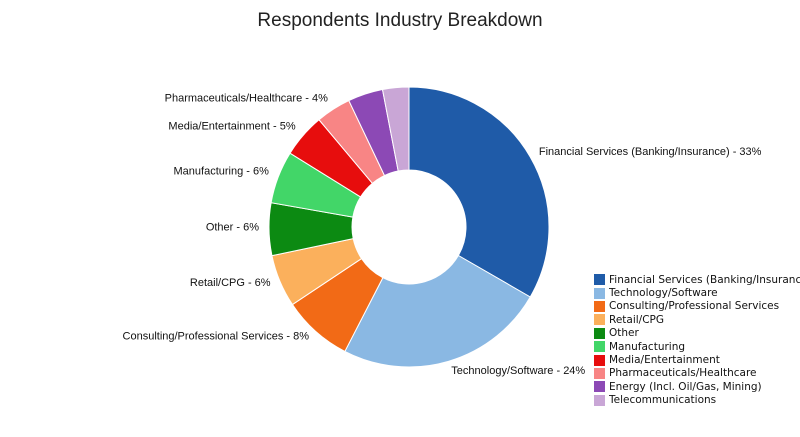 The width and height of the screenshot is (800, 437). Describe the element at coordinates (683, 373) in the screenshot. I see `legend-label: Pharmaceuticals/Healthcare` at that location.